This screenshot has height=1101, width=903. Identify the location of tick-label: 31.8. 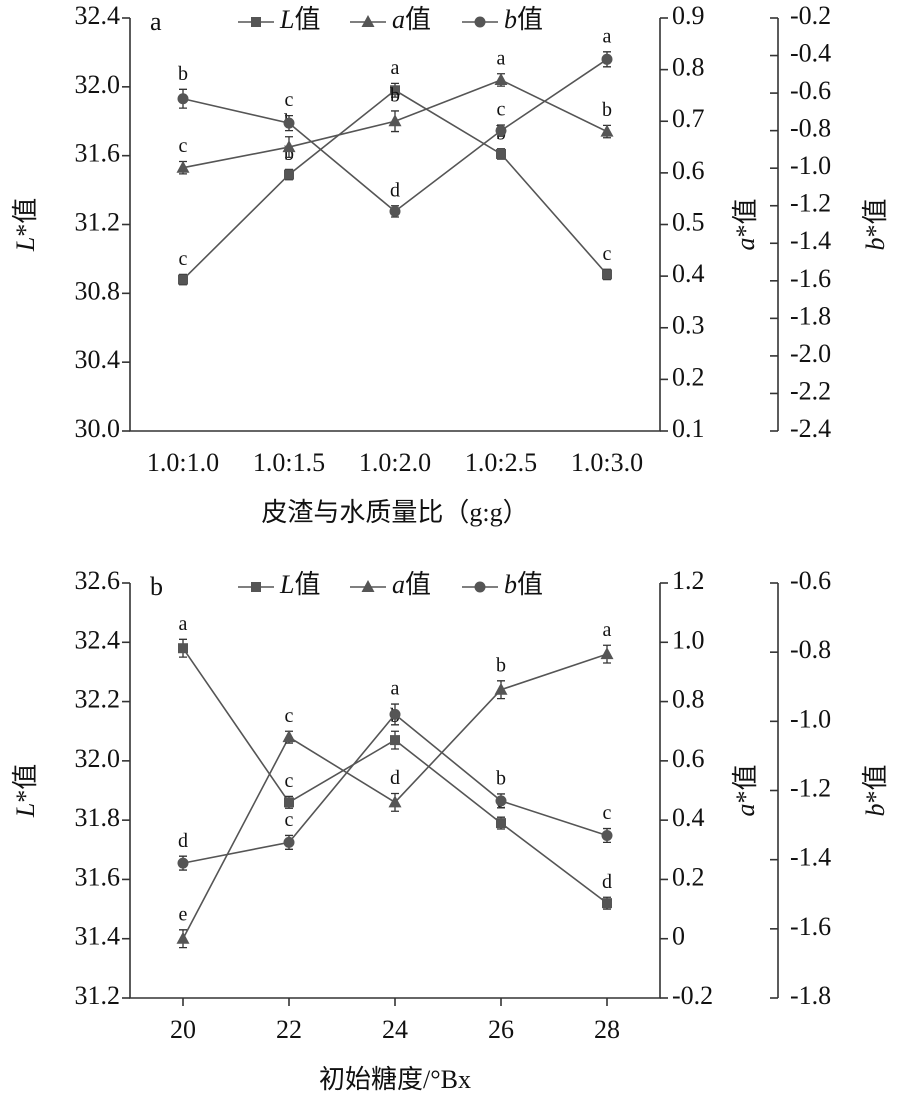
(98, 817).